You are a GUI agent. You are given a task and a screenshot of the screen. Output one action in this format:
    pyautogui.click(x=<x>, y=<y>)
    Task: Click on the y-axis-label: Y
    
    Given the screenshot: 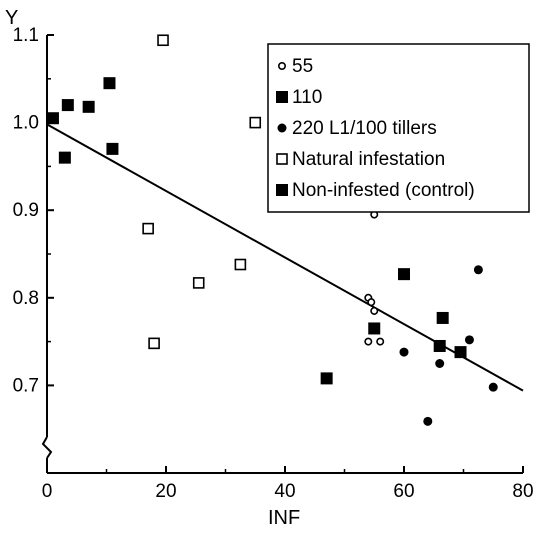 What is the action you would take?
    pyautogui.click(x=11, y=18)
    